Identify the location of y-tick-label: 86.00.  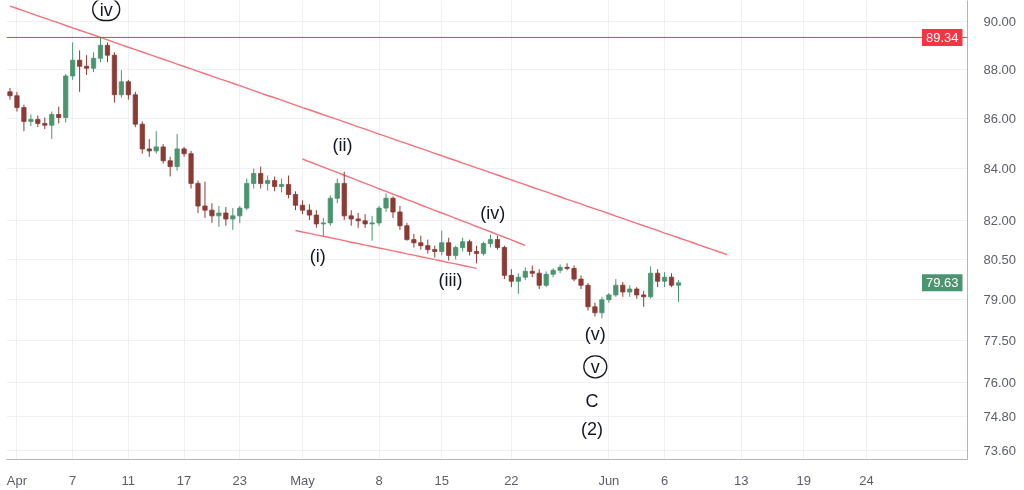
(1000, 119).